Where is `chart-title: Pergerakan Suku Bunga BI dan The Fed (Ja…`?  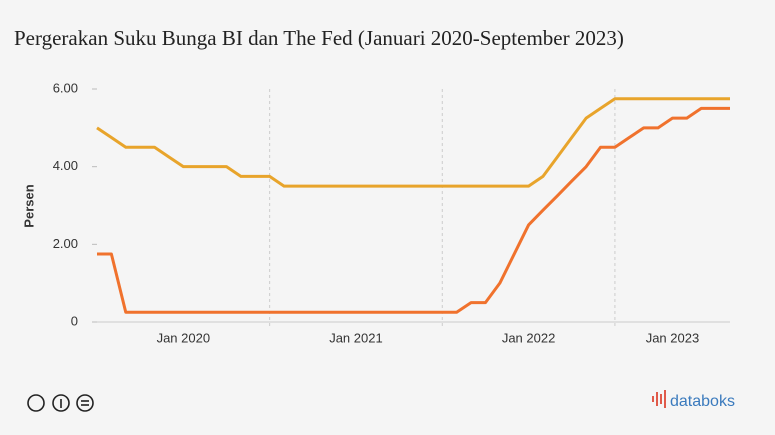 chart-title: Pergerakan Suku Bunga BI dan The Fed (Ja… is located at coordinates (319, 38).